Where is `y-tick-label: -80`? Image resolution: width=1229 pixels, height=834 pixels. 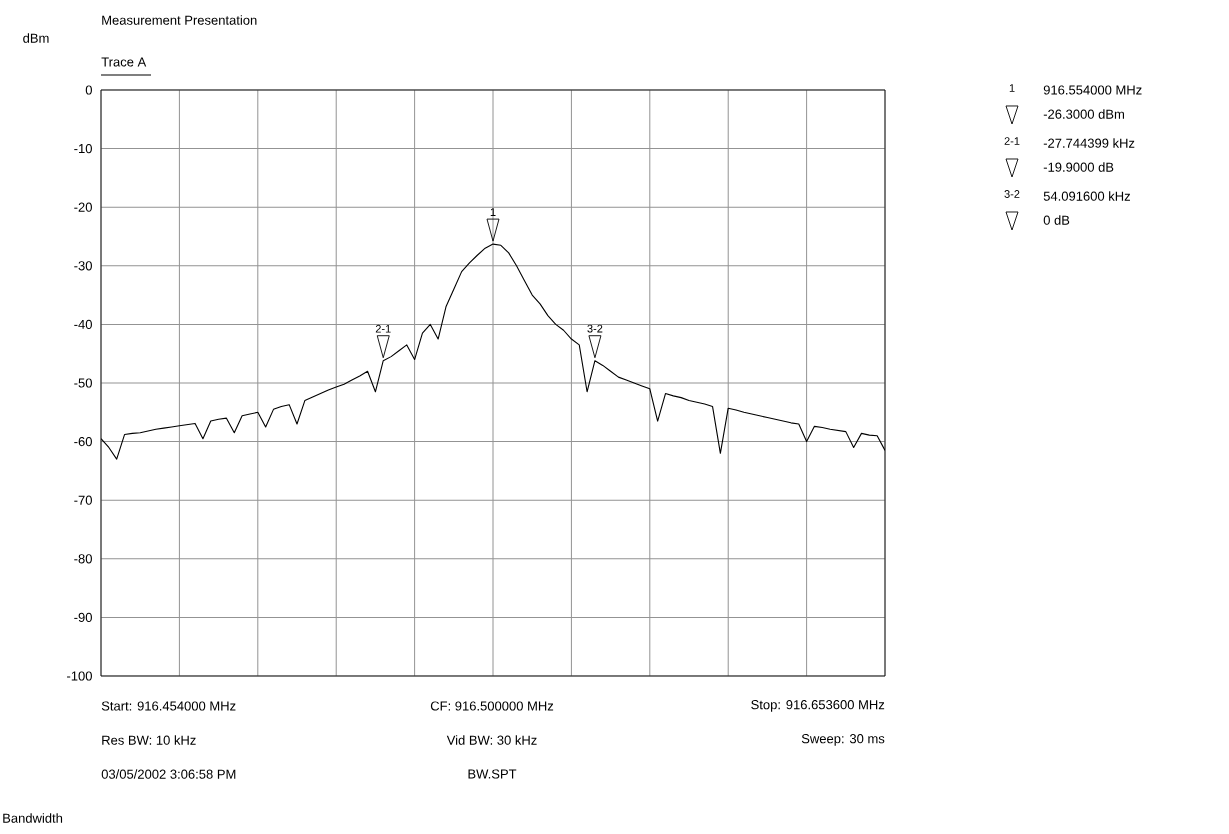
y-tick-label: -80 is located at coordinates (83, 559).